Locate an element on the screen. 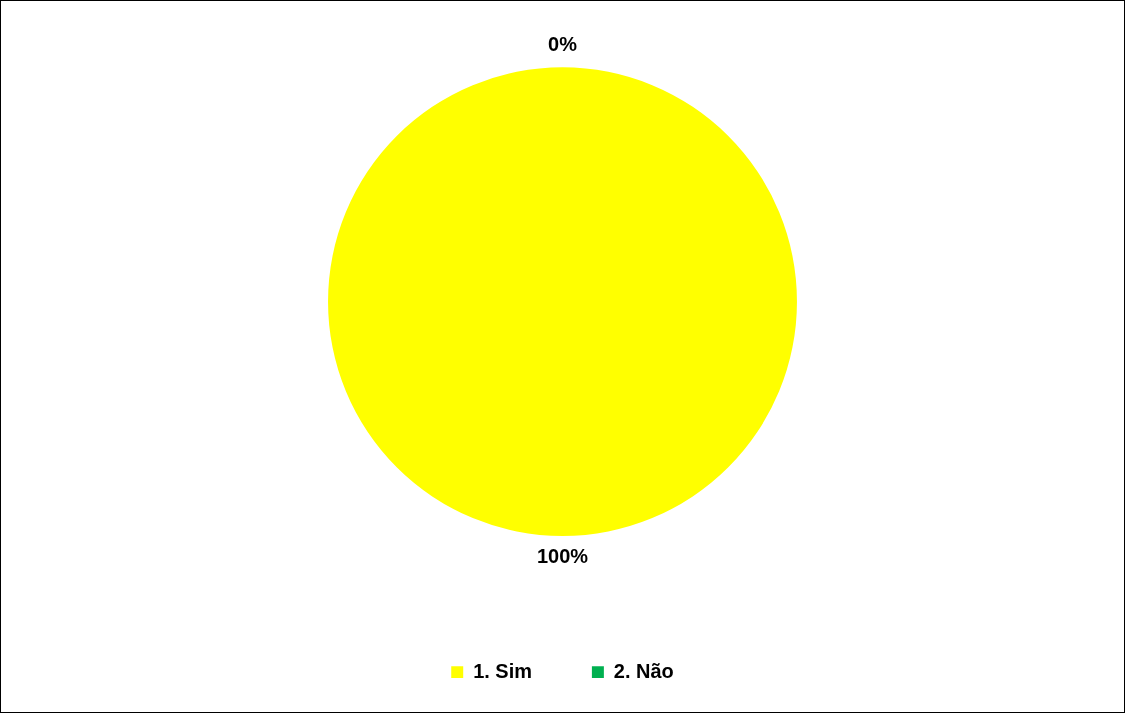 Image resolution: width=1127 pixels, height=715 pixels. data-label: 100% is located at coordinates (562, 556).